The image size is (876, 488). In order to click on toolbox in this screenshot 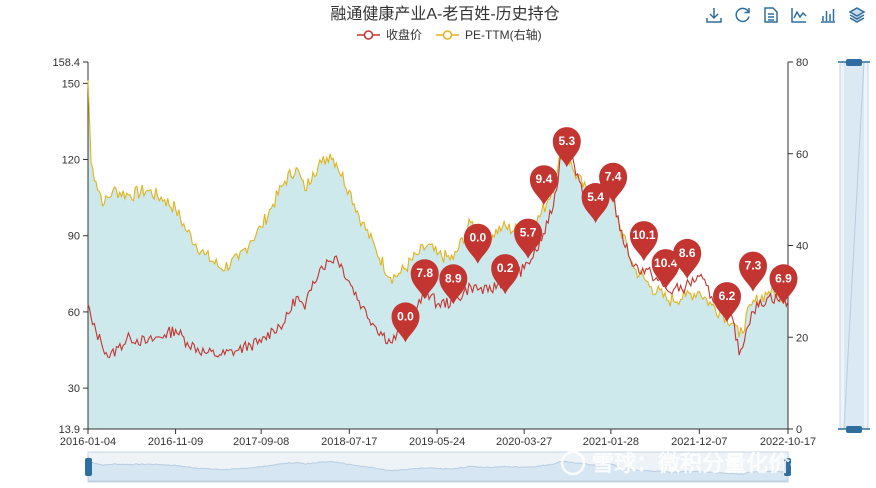, I will do `click(786, 15)`.